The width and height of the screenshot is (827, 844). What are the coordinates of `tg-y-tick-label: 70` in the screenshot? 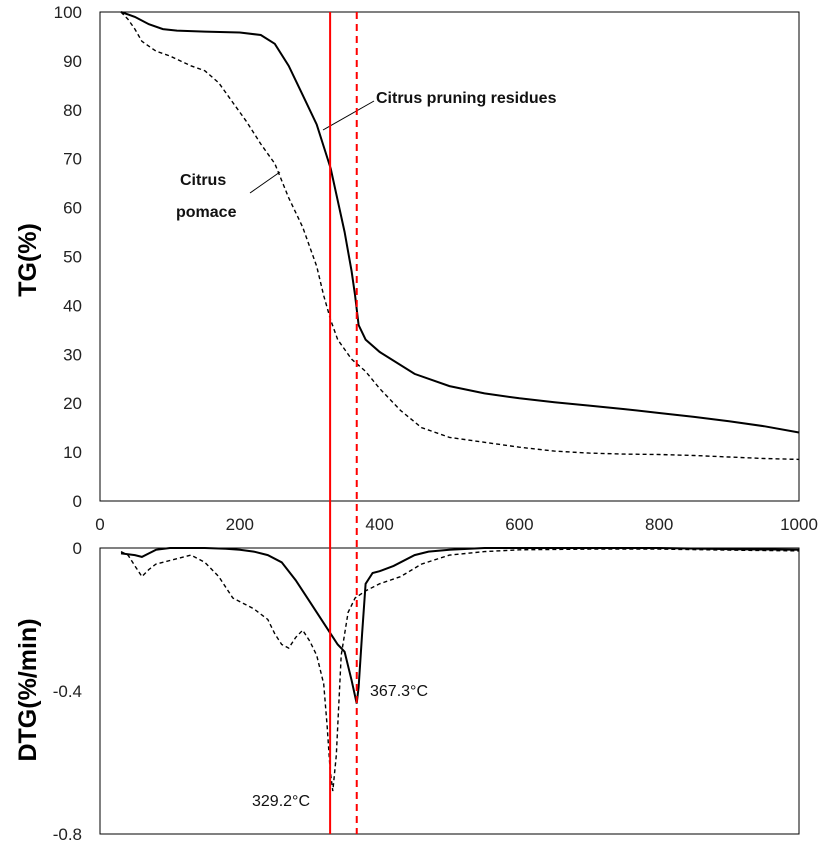 It's located at (72, 159).